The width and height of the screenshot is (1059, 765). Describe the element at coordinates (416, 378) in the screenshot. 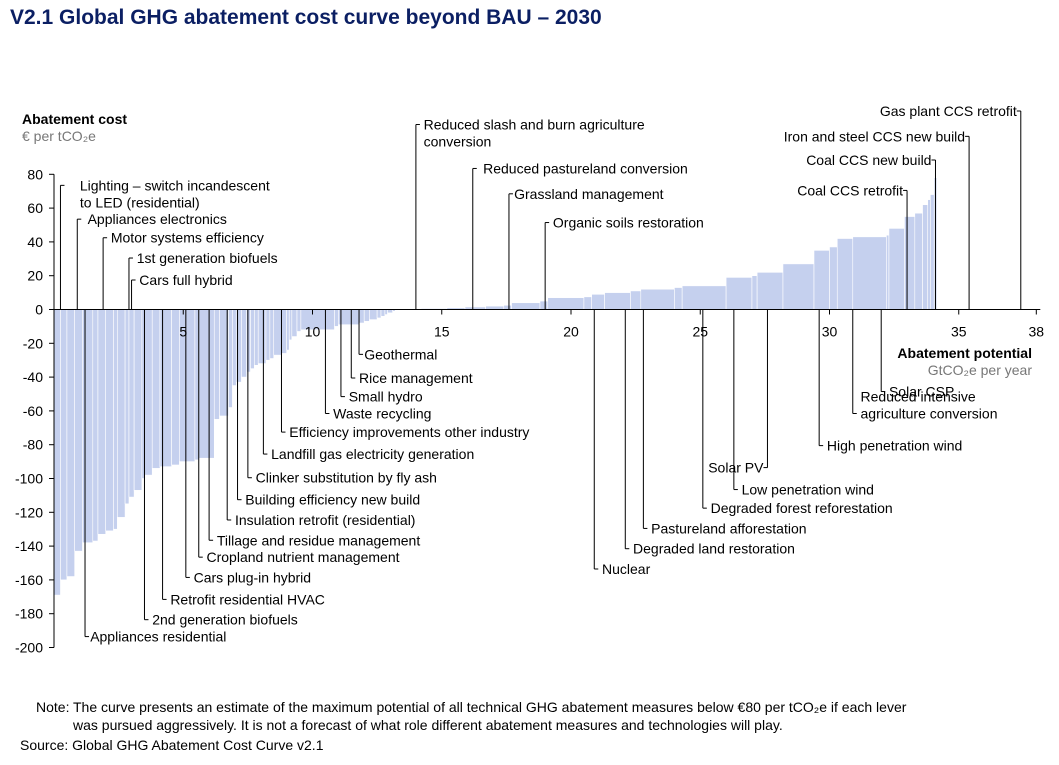

I see `callout-label: Rice management` at that location.